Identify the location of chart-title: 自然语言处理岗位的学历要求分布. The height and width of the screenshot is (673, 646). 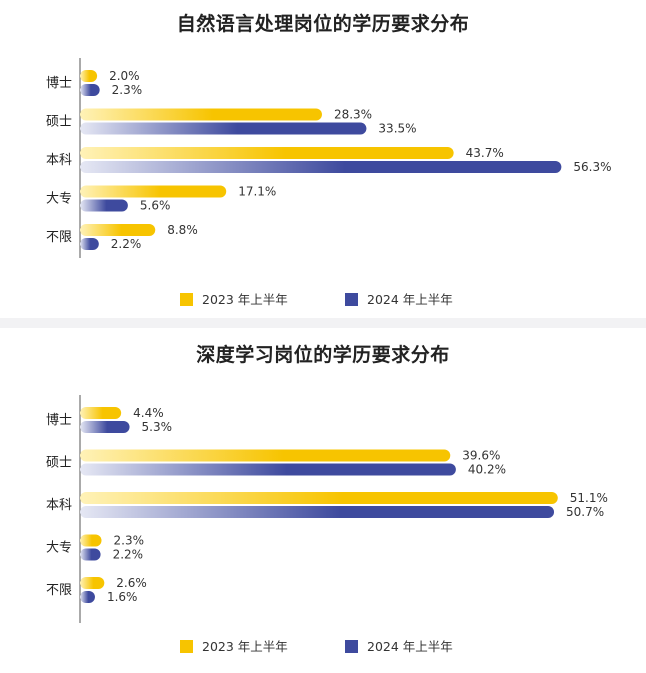
(323, 24).